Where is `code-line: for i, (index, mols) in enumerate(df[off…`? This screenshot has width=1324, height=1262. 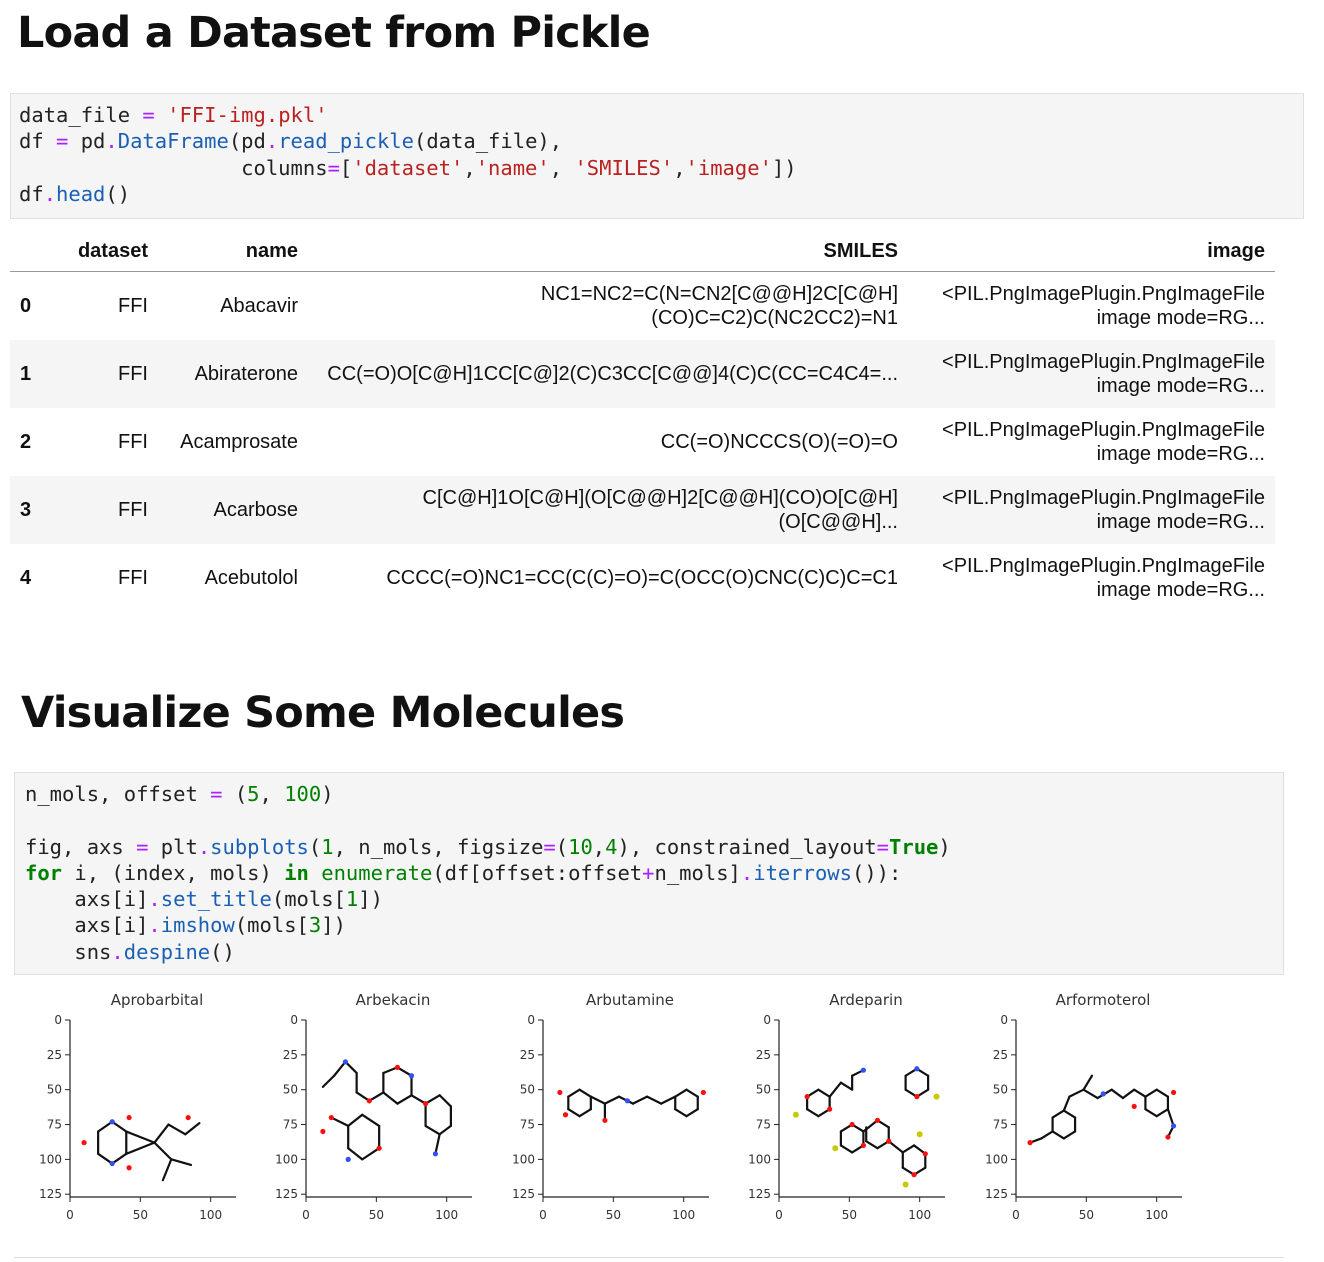 code-line: for i, (index, mols) in enumerate(df[off… is located at coordinates (463, 872).